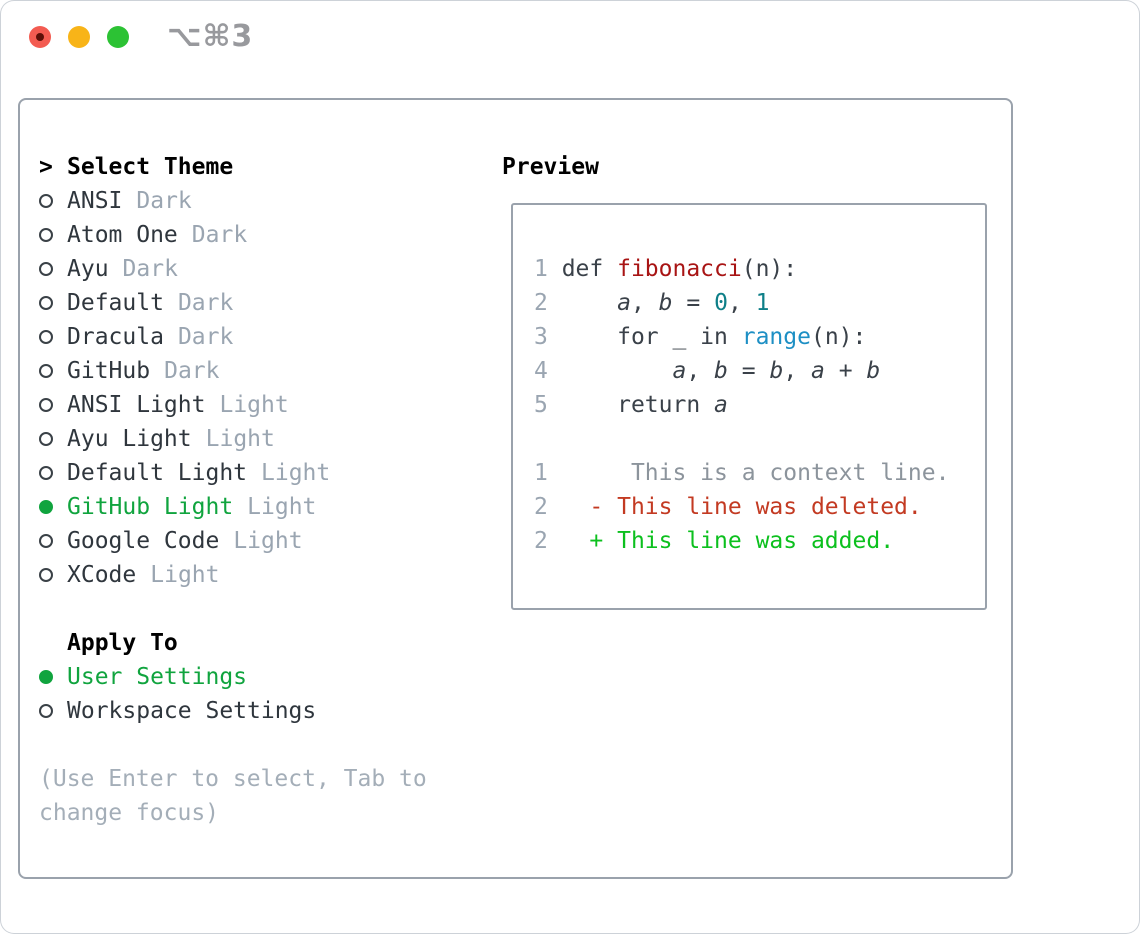 This screenshot has width=1140, height=934. Describe the element at coordinates (548, 269) in the screenshot. I see `line-number: 1` at that location.